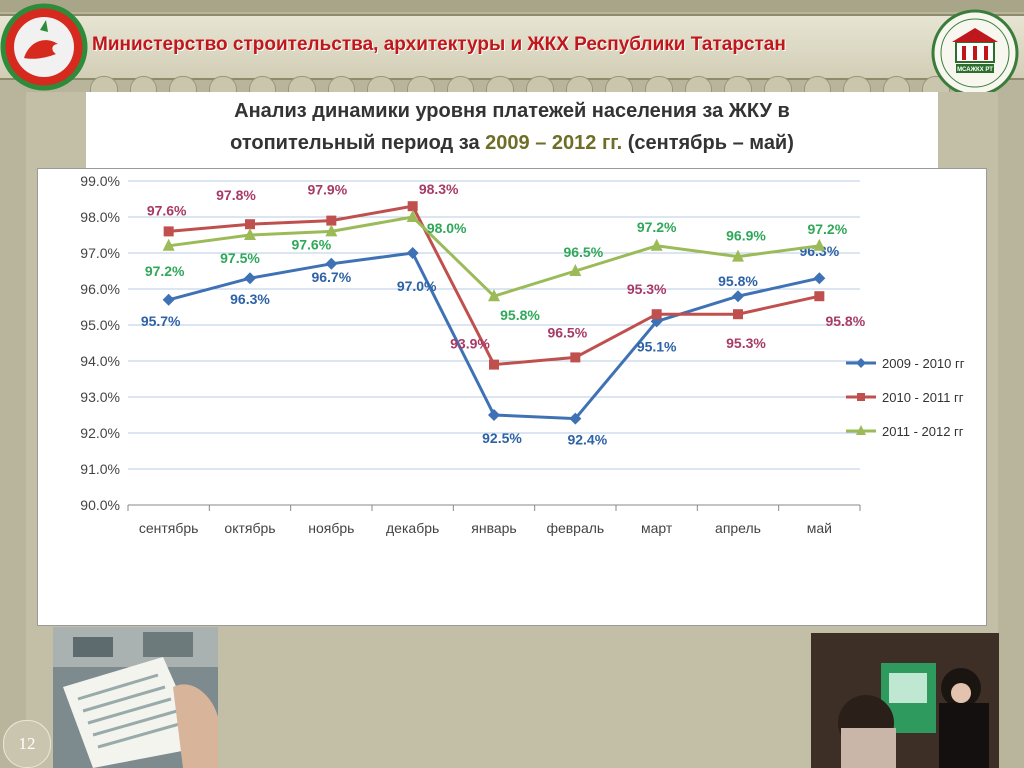 The image size is (1024, 768). I want to click on data-label: 97.9%, so click(327, 190).